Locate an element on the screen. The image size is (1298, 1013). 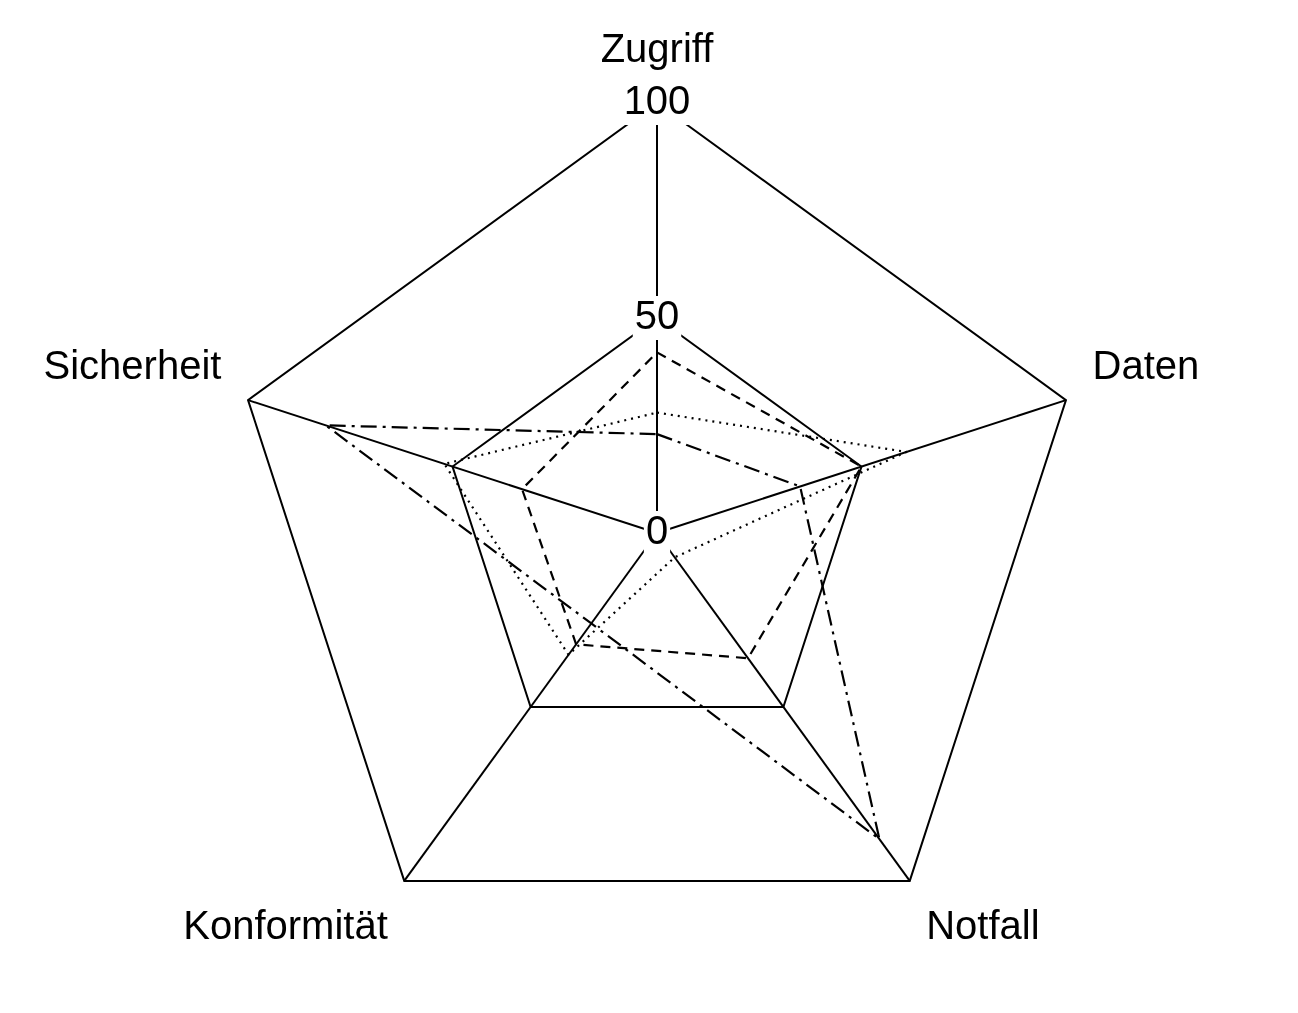
spoke-label: Daten is located at coordinates (1146, 364).